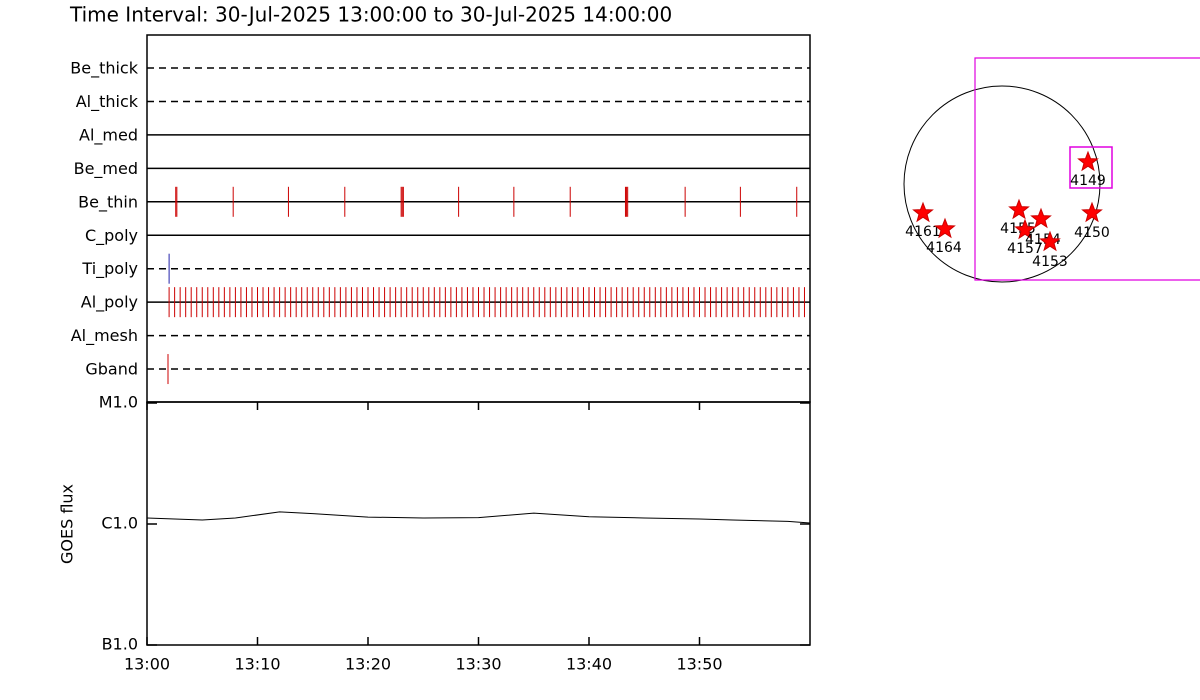 The image size is (1200, 700). Describe the element at coordinates (368, 664) in the screenshot. I see `x-tick-label: 13:20` at that location.